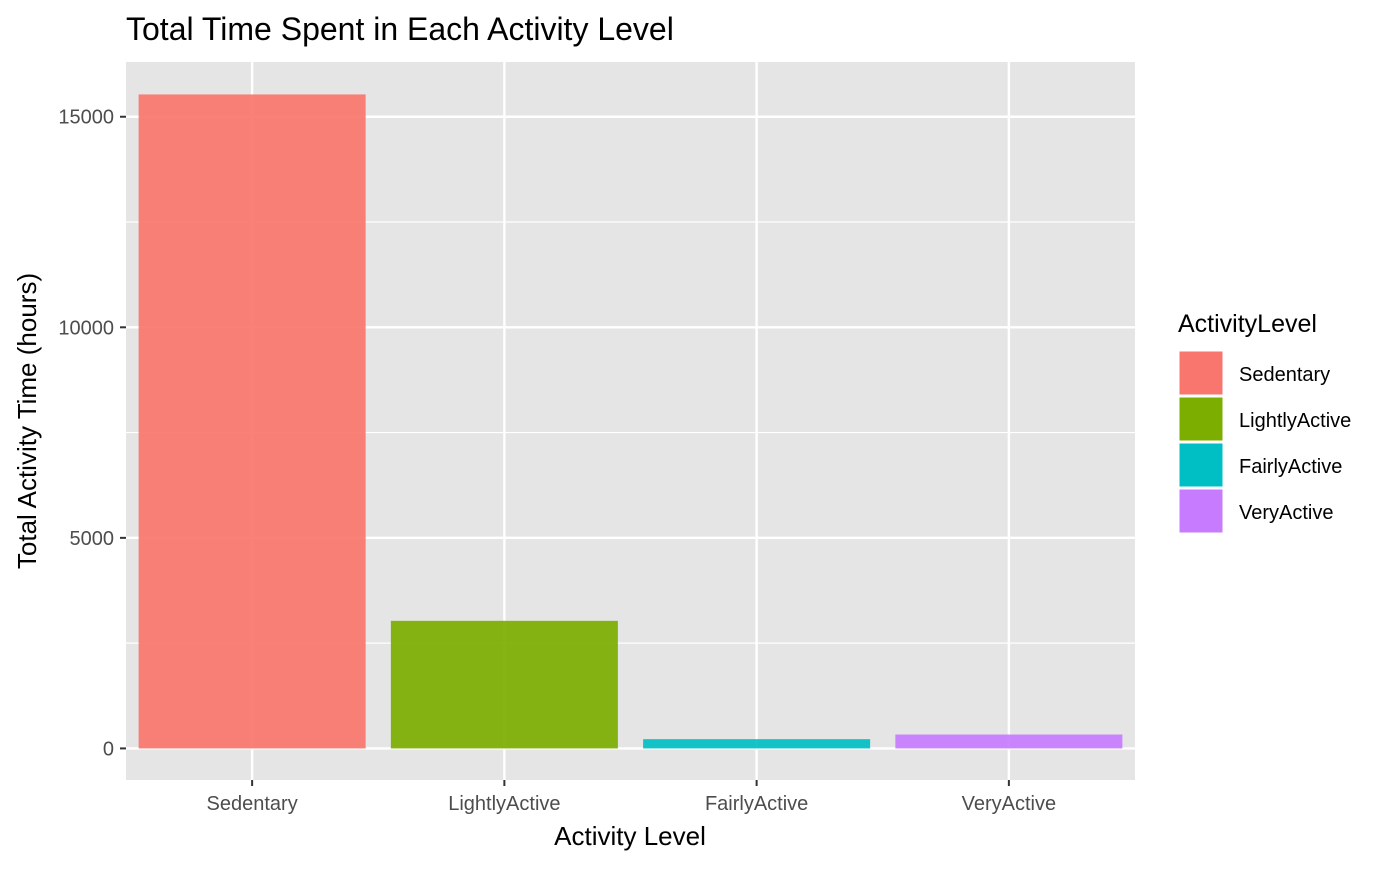  Describe the element at coordinates (27, 421) in the screenshot. I see `y-axis-label: Total Activity Time (hours)` at that location.